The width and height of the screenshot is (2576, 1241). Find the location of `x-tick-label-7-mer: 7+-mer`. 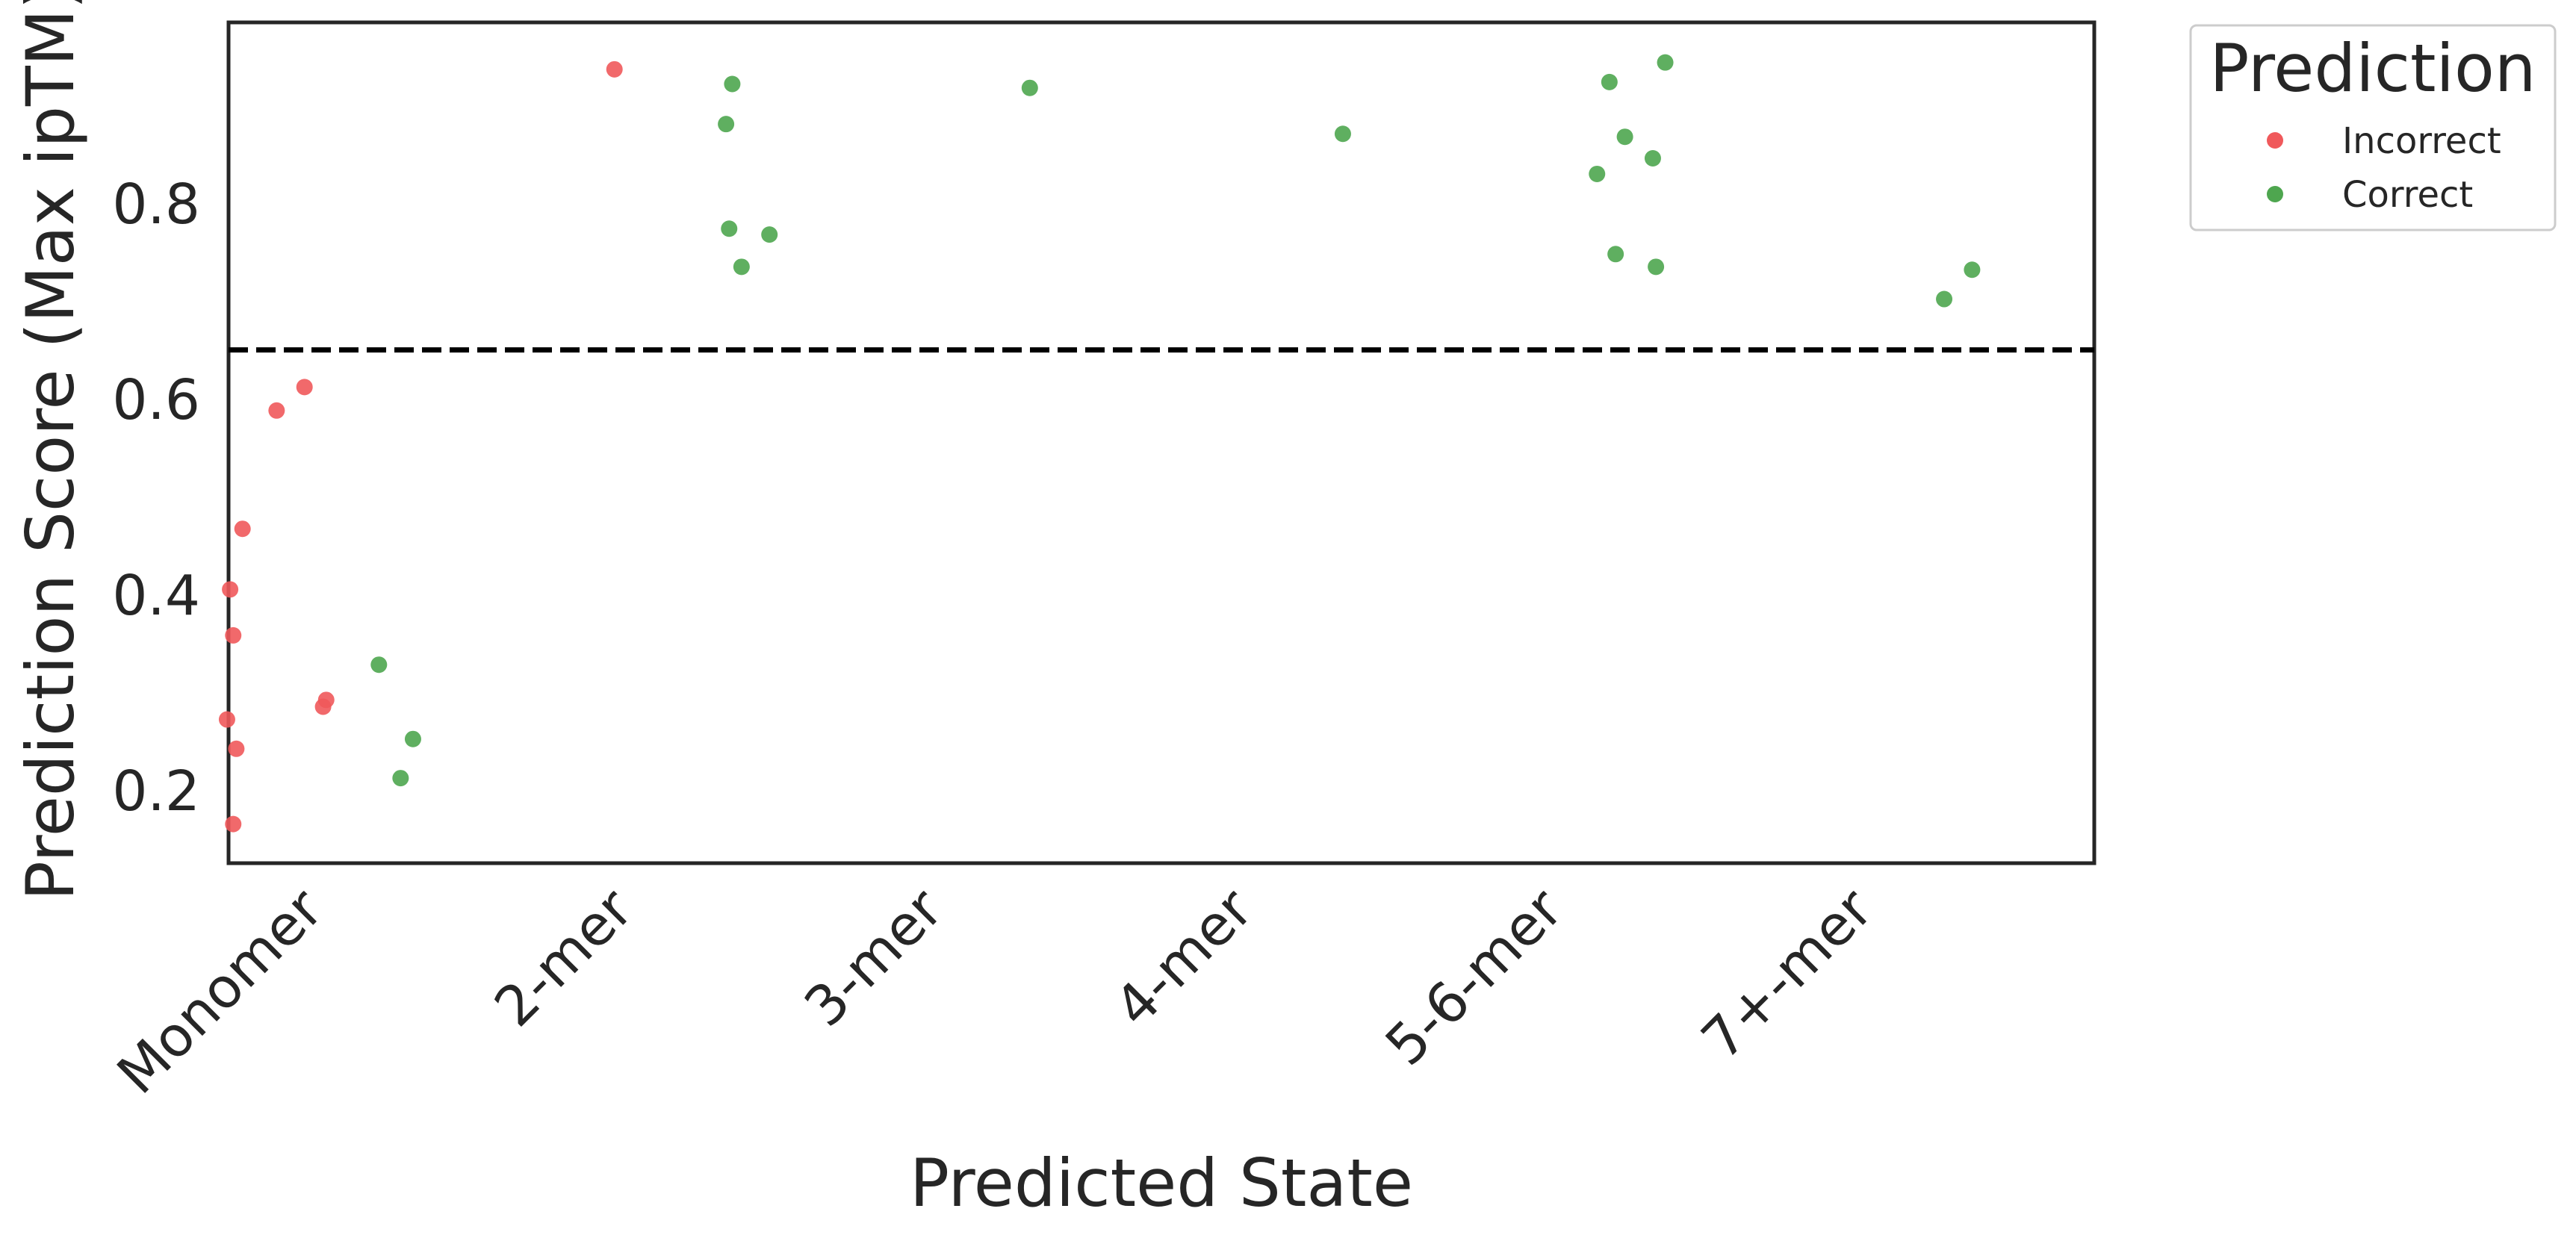

x-tick-label-7-mer: 7+-mer is located at coordinates (1787, 975).